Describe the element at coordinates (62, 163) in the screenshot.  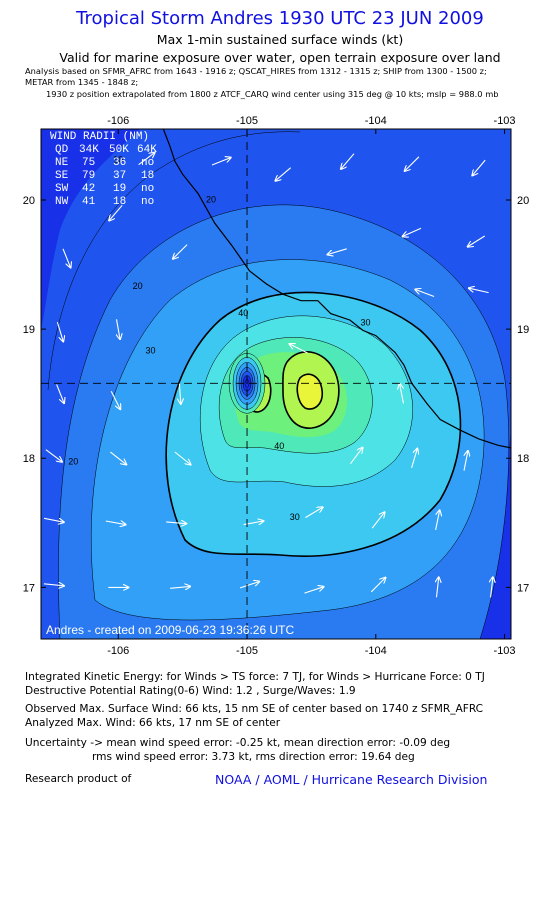
I see `wind-radii-ne-quadrant: NE` at that location.